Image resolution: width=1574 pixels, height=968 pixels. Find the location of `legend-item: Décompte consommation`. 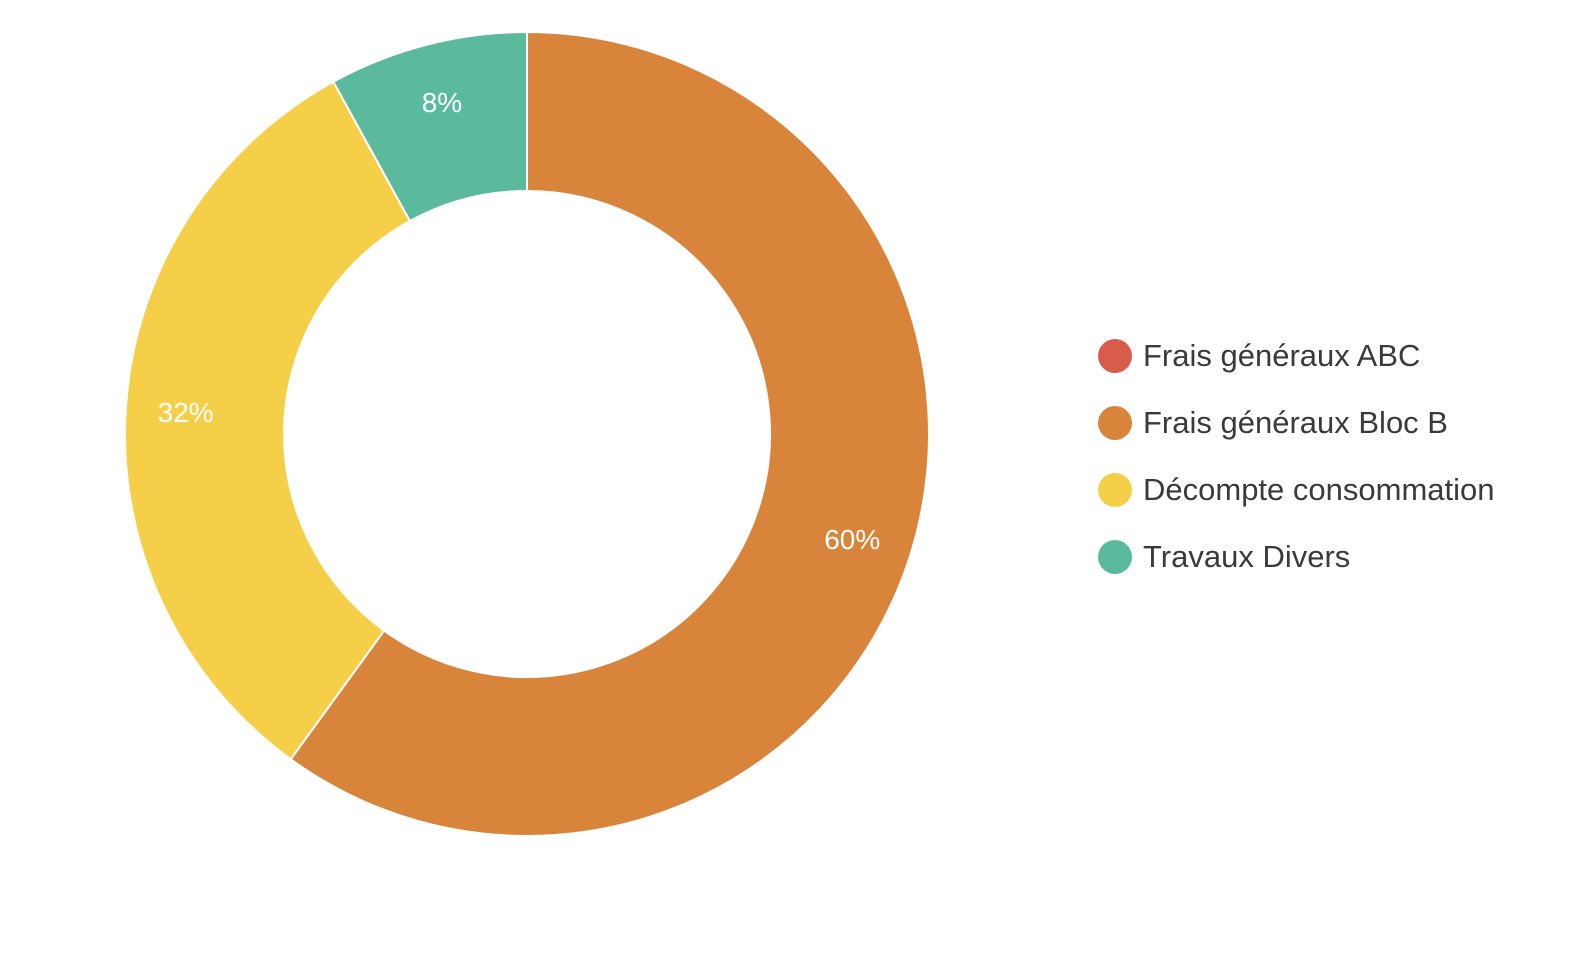

legend-item: Décompte consommation is located at coordinates (1296, 490).